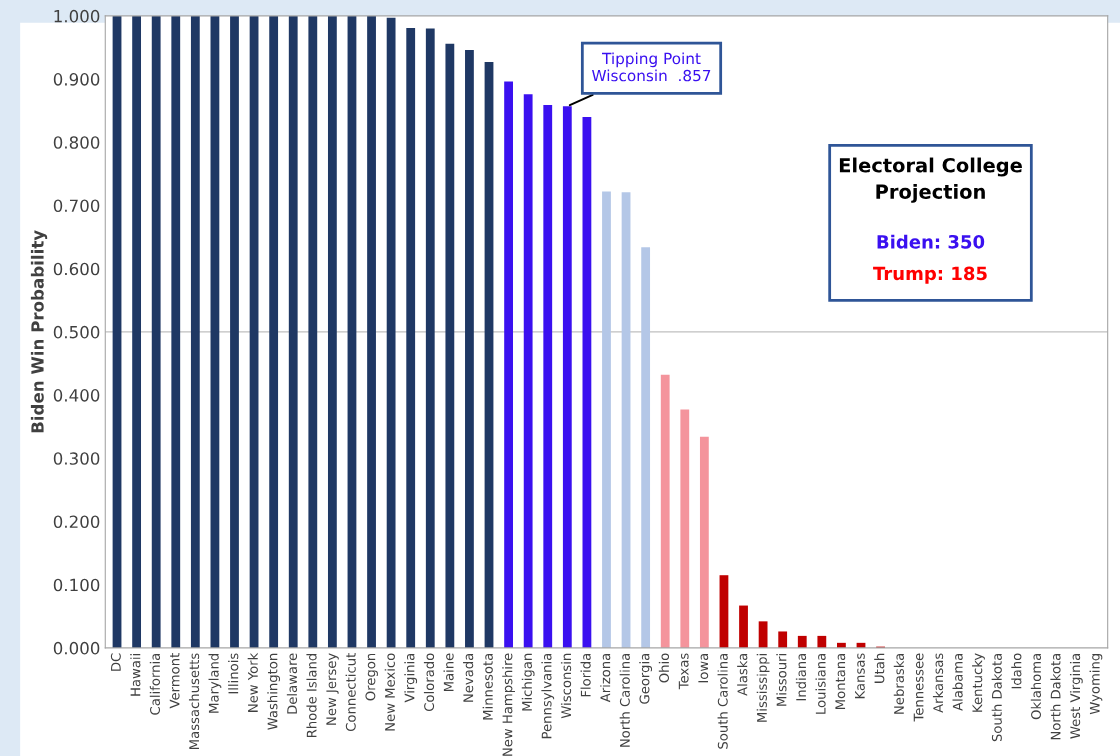 The image size is (1120, 756). What do you see at coordinates (1016, 671) in the screenshot?
I see `x-tick-label: Idaho` at bounding box center [1016, 671].